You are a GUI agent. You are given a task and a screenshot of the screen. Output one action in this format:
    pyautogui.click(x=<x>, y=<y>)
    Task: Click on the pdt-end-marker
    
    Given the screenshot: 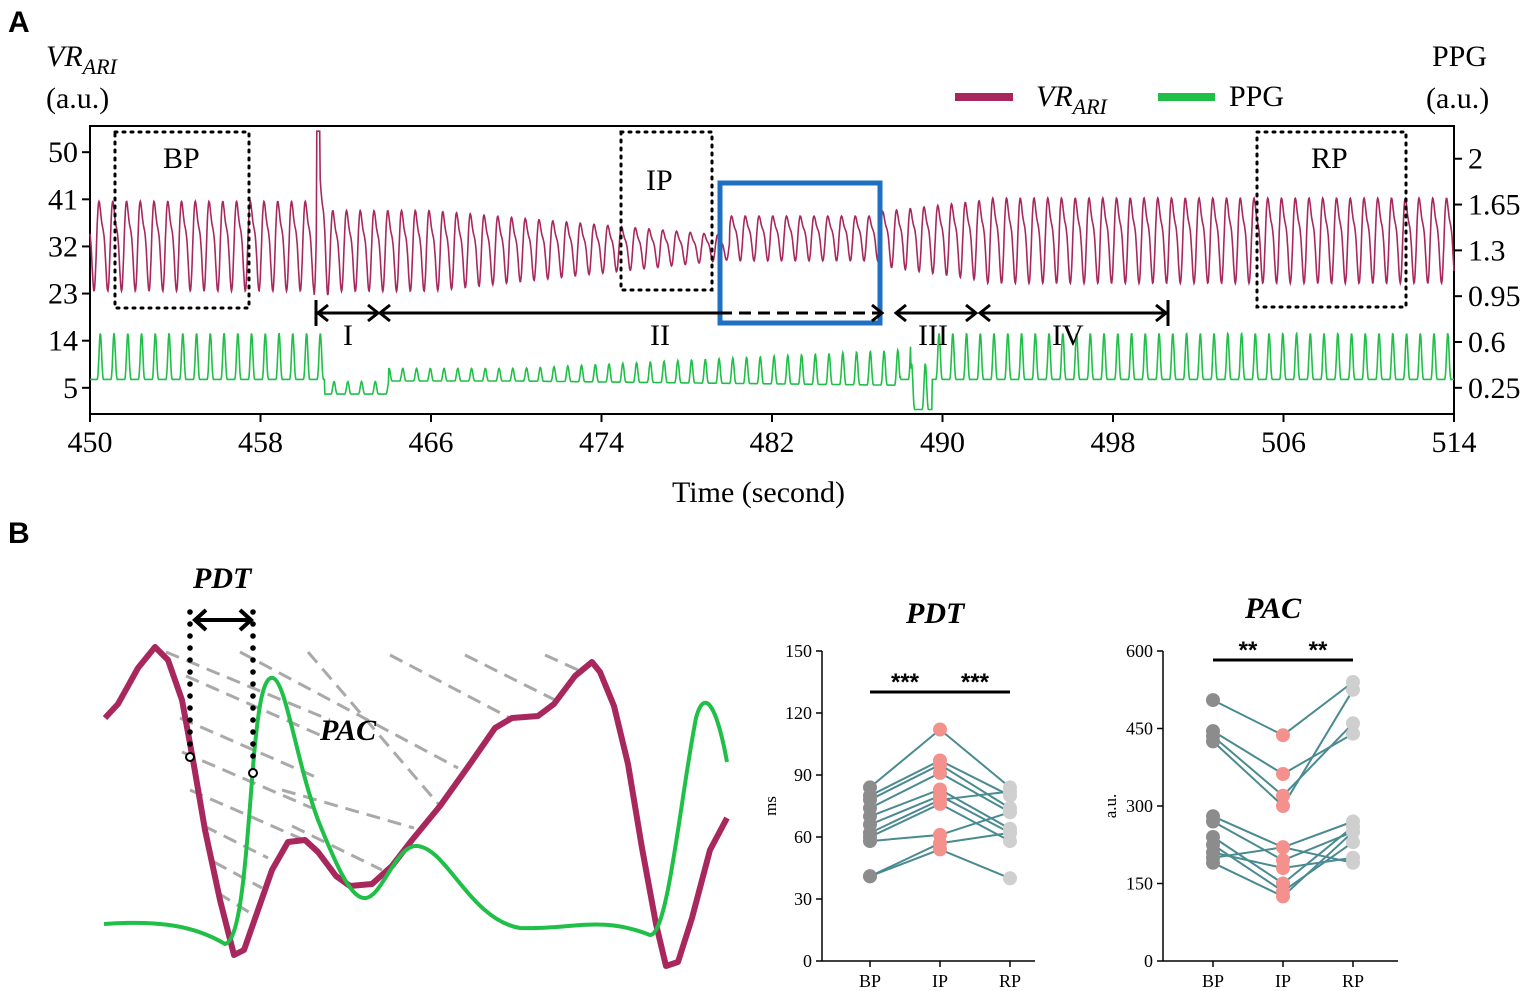 What is the action you would take?
    pyautogui.click(x=253, y=773)
    